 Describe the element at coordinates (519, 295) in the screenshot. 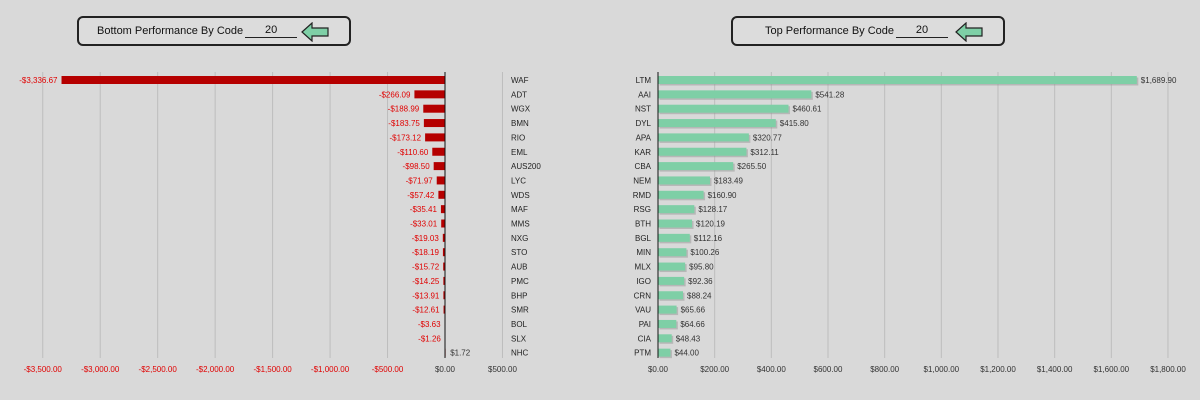

I see `bottom-chart-category-label: BHP` at that location.